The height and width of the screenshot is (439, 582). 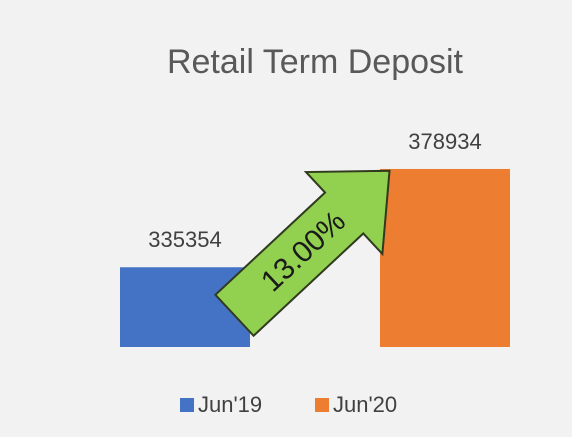 I want to click on bar, so click(x=445, y=257).